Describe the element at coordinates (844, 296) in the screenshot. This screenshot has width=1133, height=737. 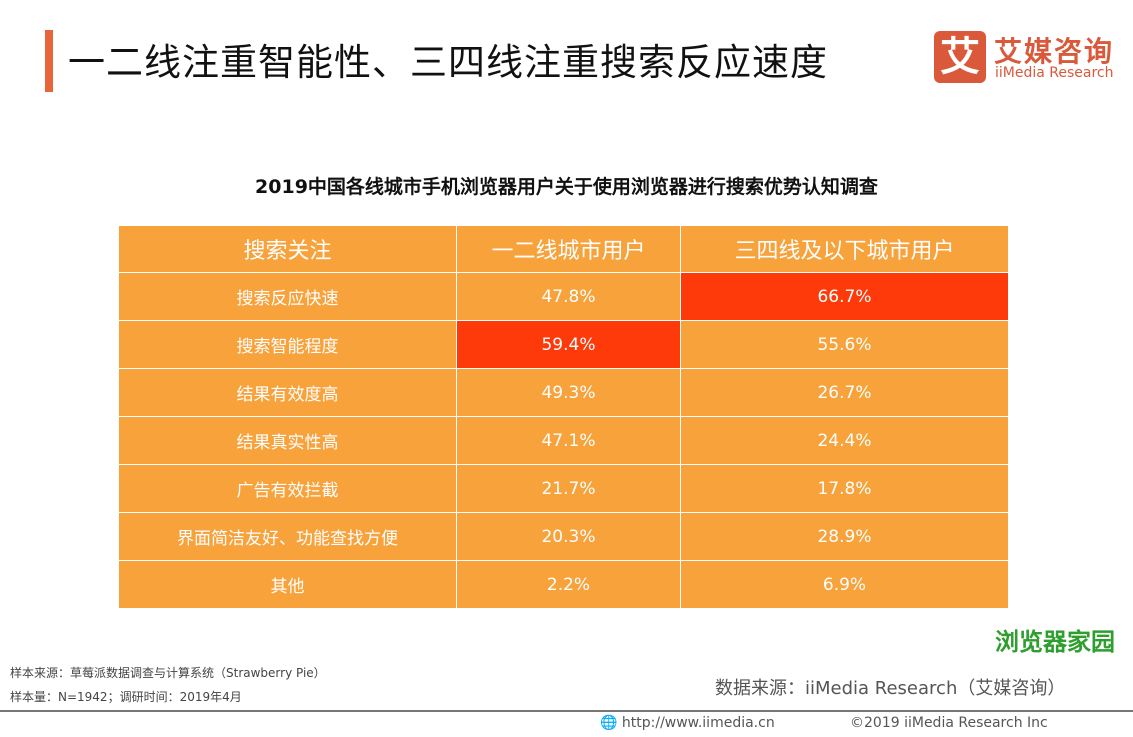
I see `table-cell: 66.7%` at that location.